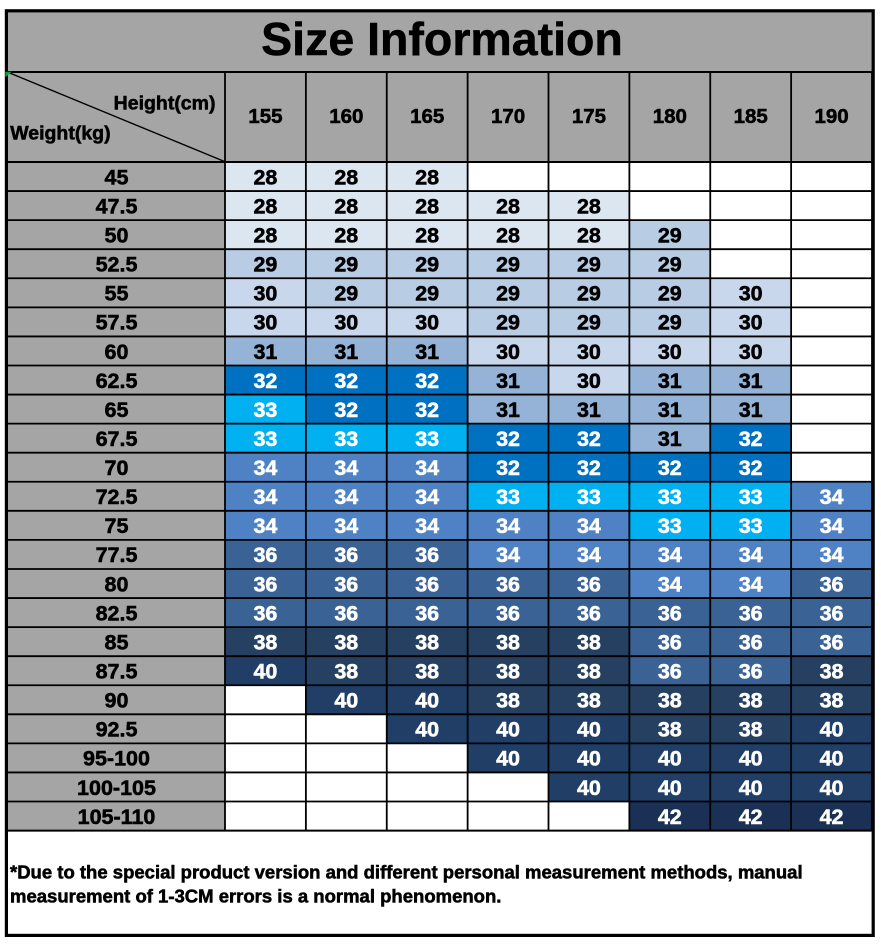  I want to click on svg-text: 170, so click(508, 116).